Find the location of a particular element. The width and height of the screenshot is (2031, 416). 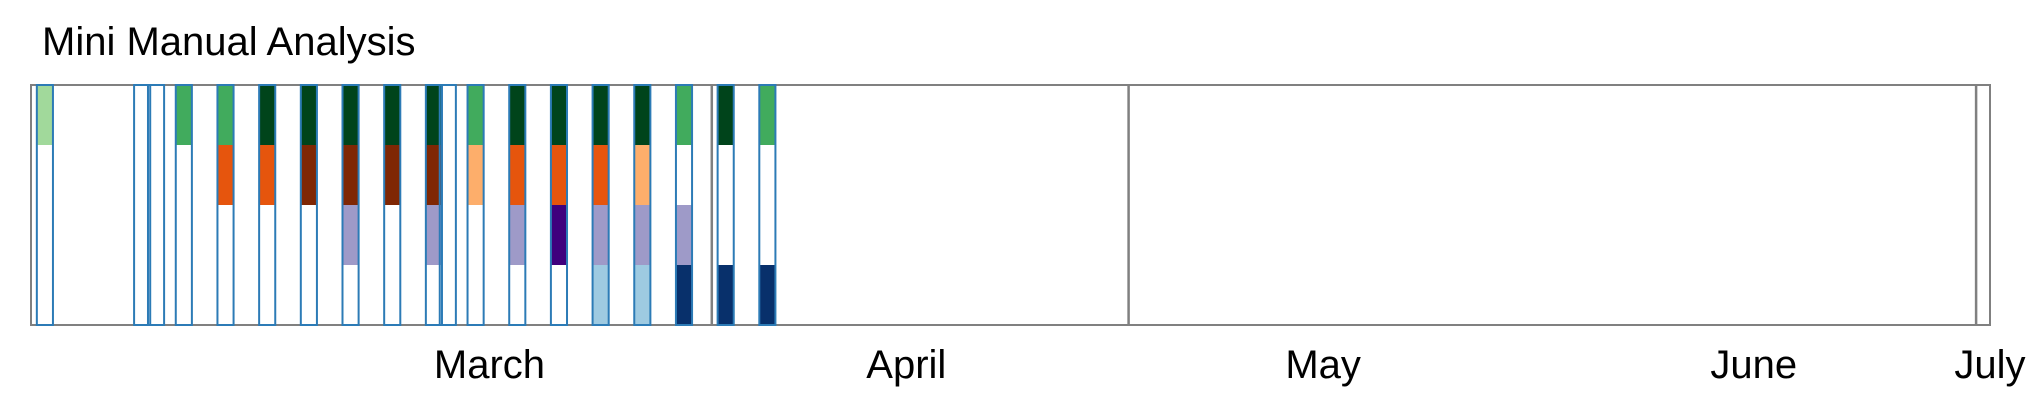

x-tick-label: June is located at coordinates (1753, 365).